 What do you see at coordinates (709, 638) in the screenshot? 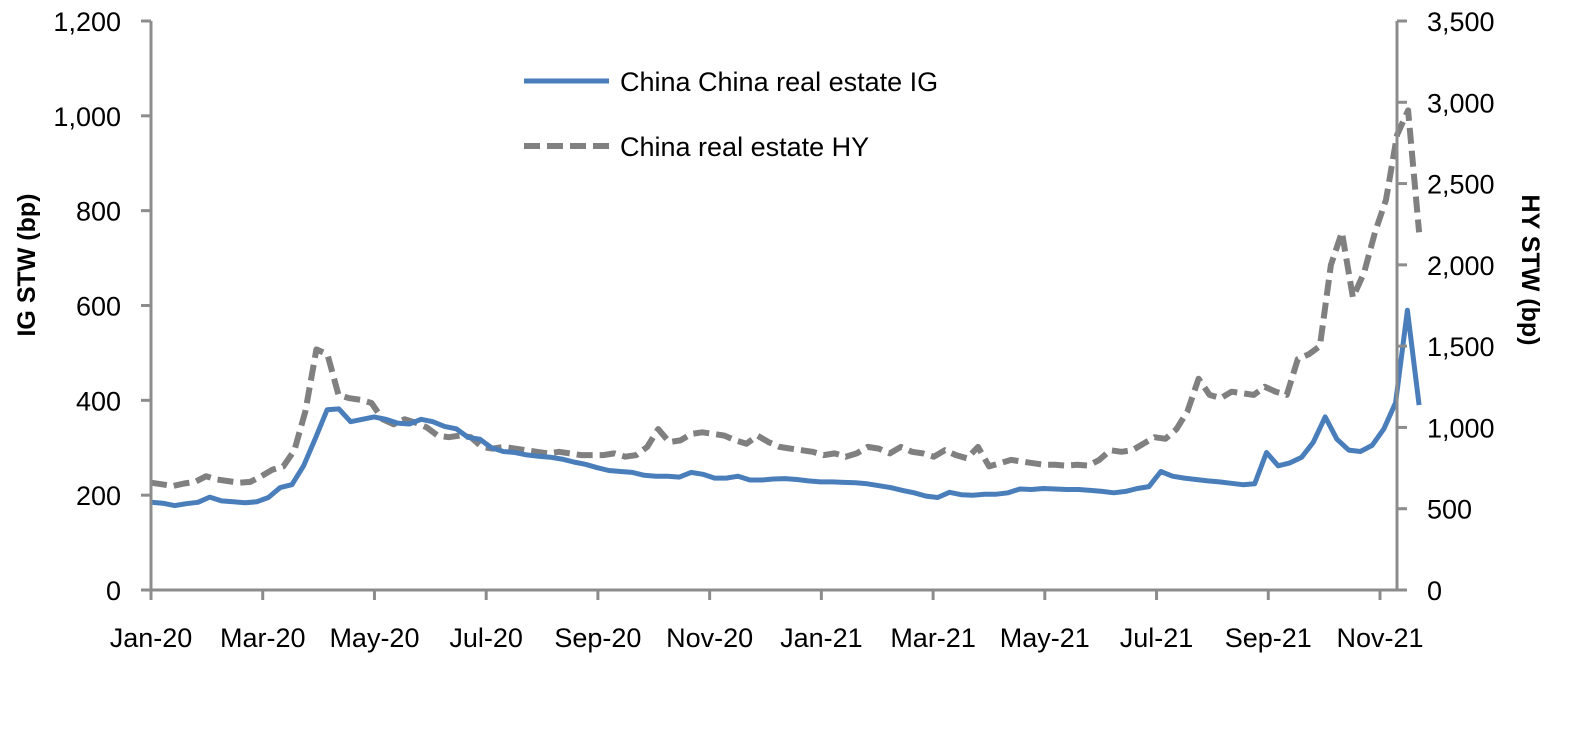
I see `x-tick-label: Nov-20` at bounding box center [709, 638].